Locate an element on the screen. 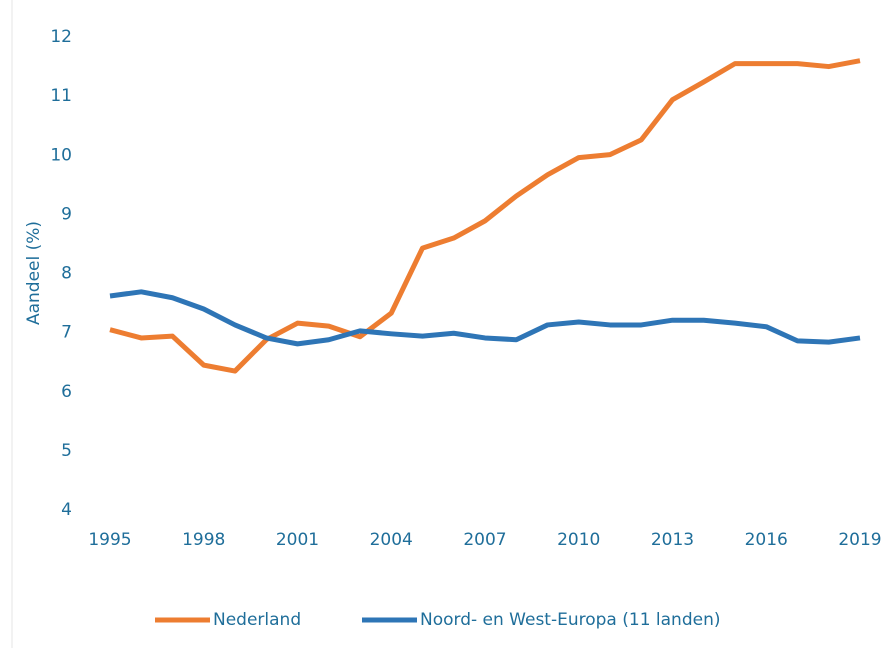 This screenshot has height=648, width=888. legend-label: Noord- en West-Europa (11 landen) is located at coordinates (570, 620).